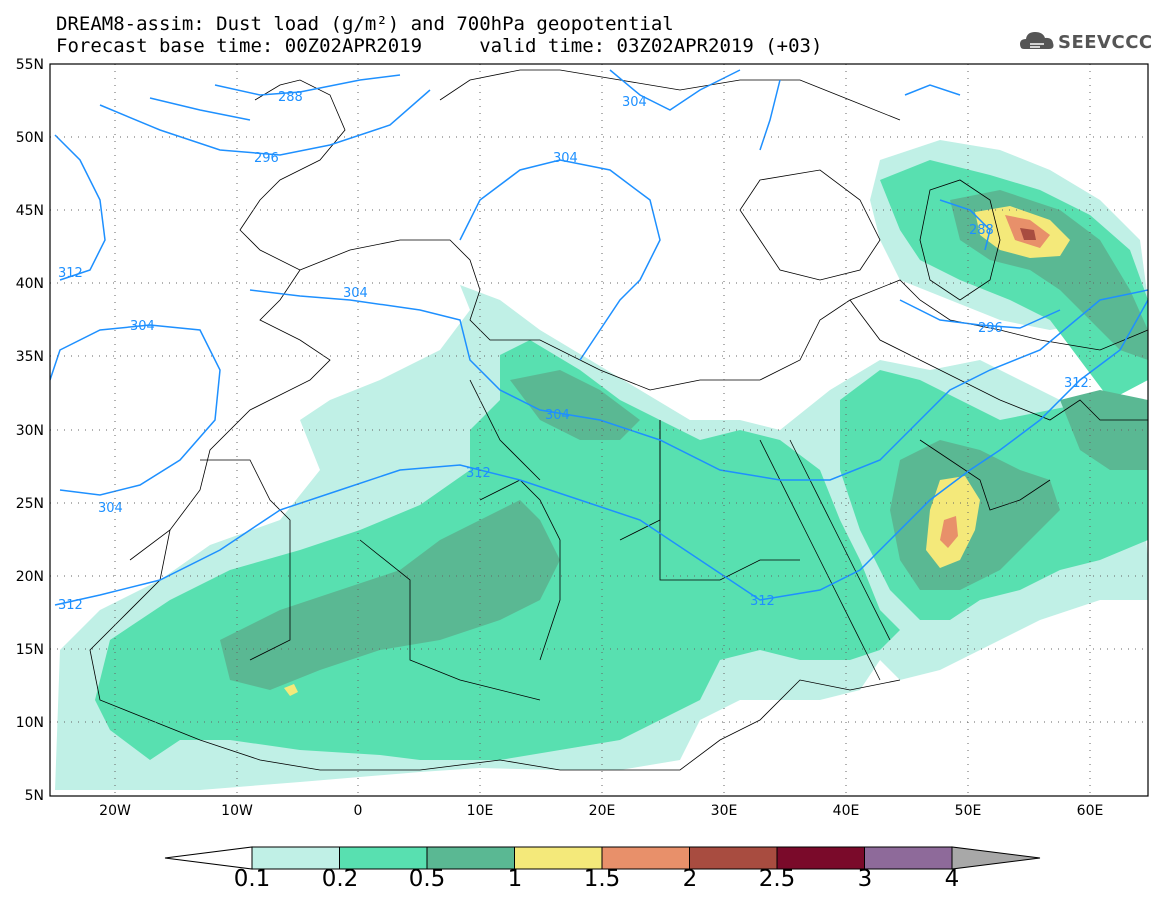 This screenshot has width=1165, height=907. I want to click on dust-area-orange-arabia, so click(949, 532).